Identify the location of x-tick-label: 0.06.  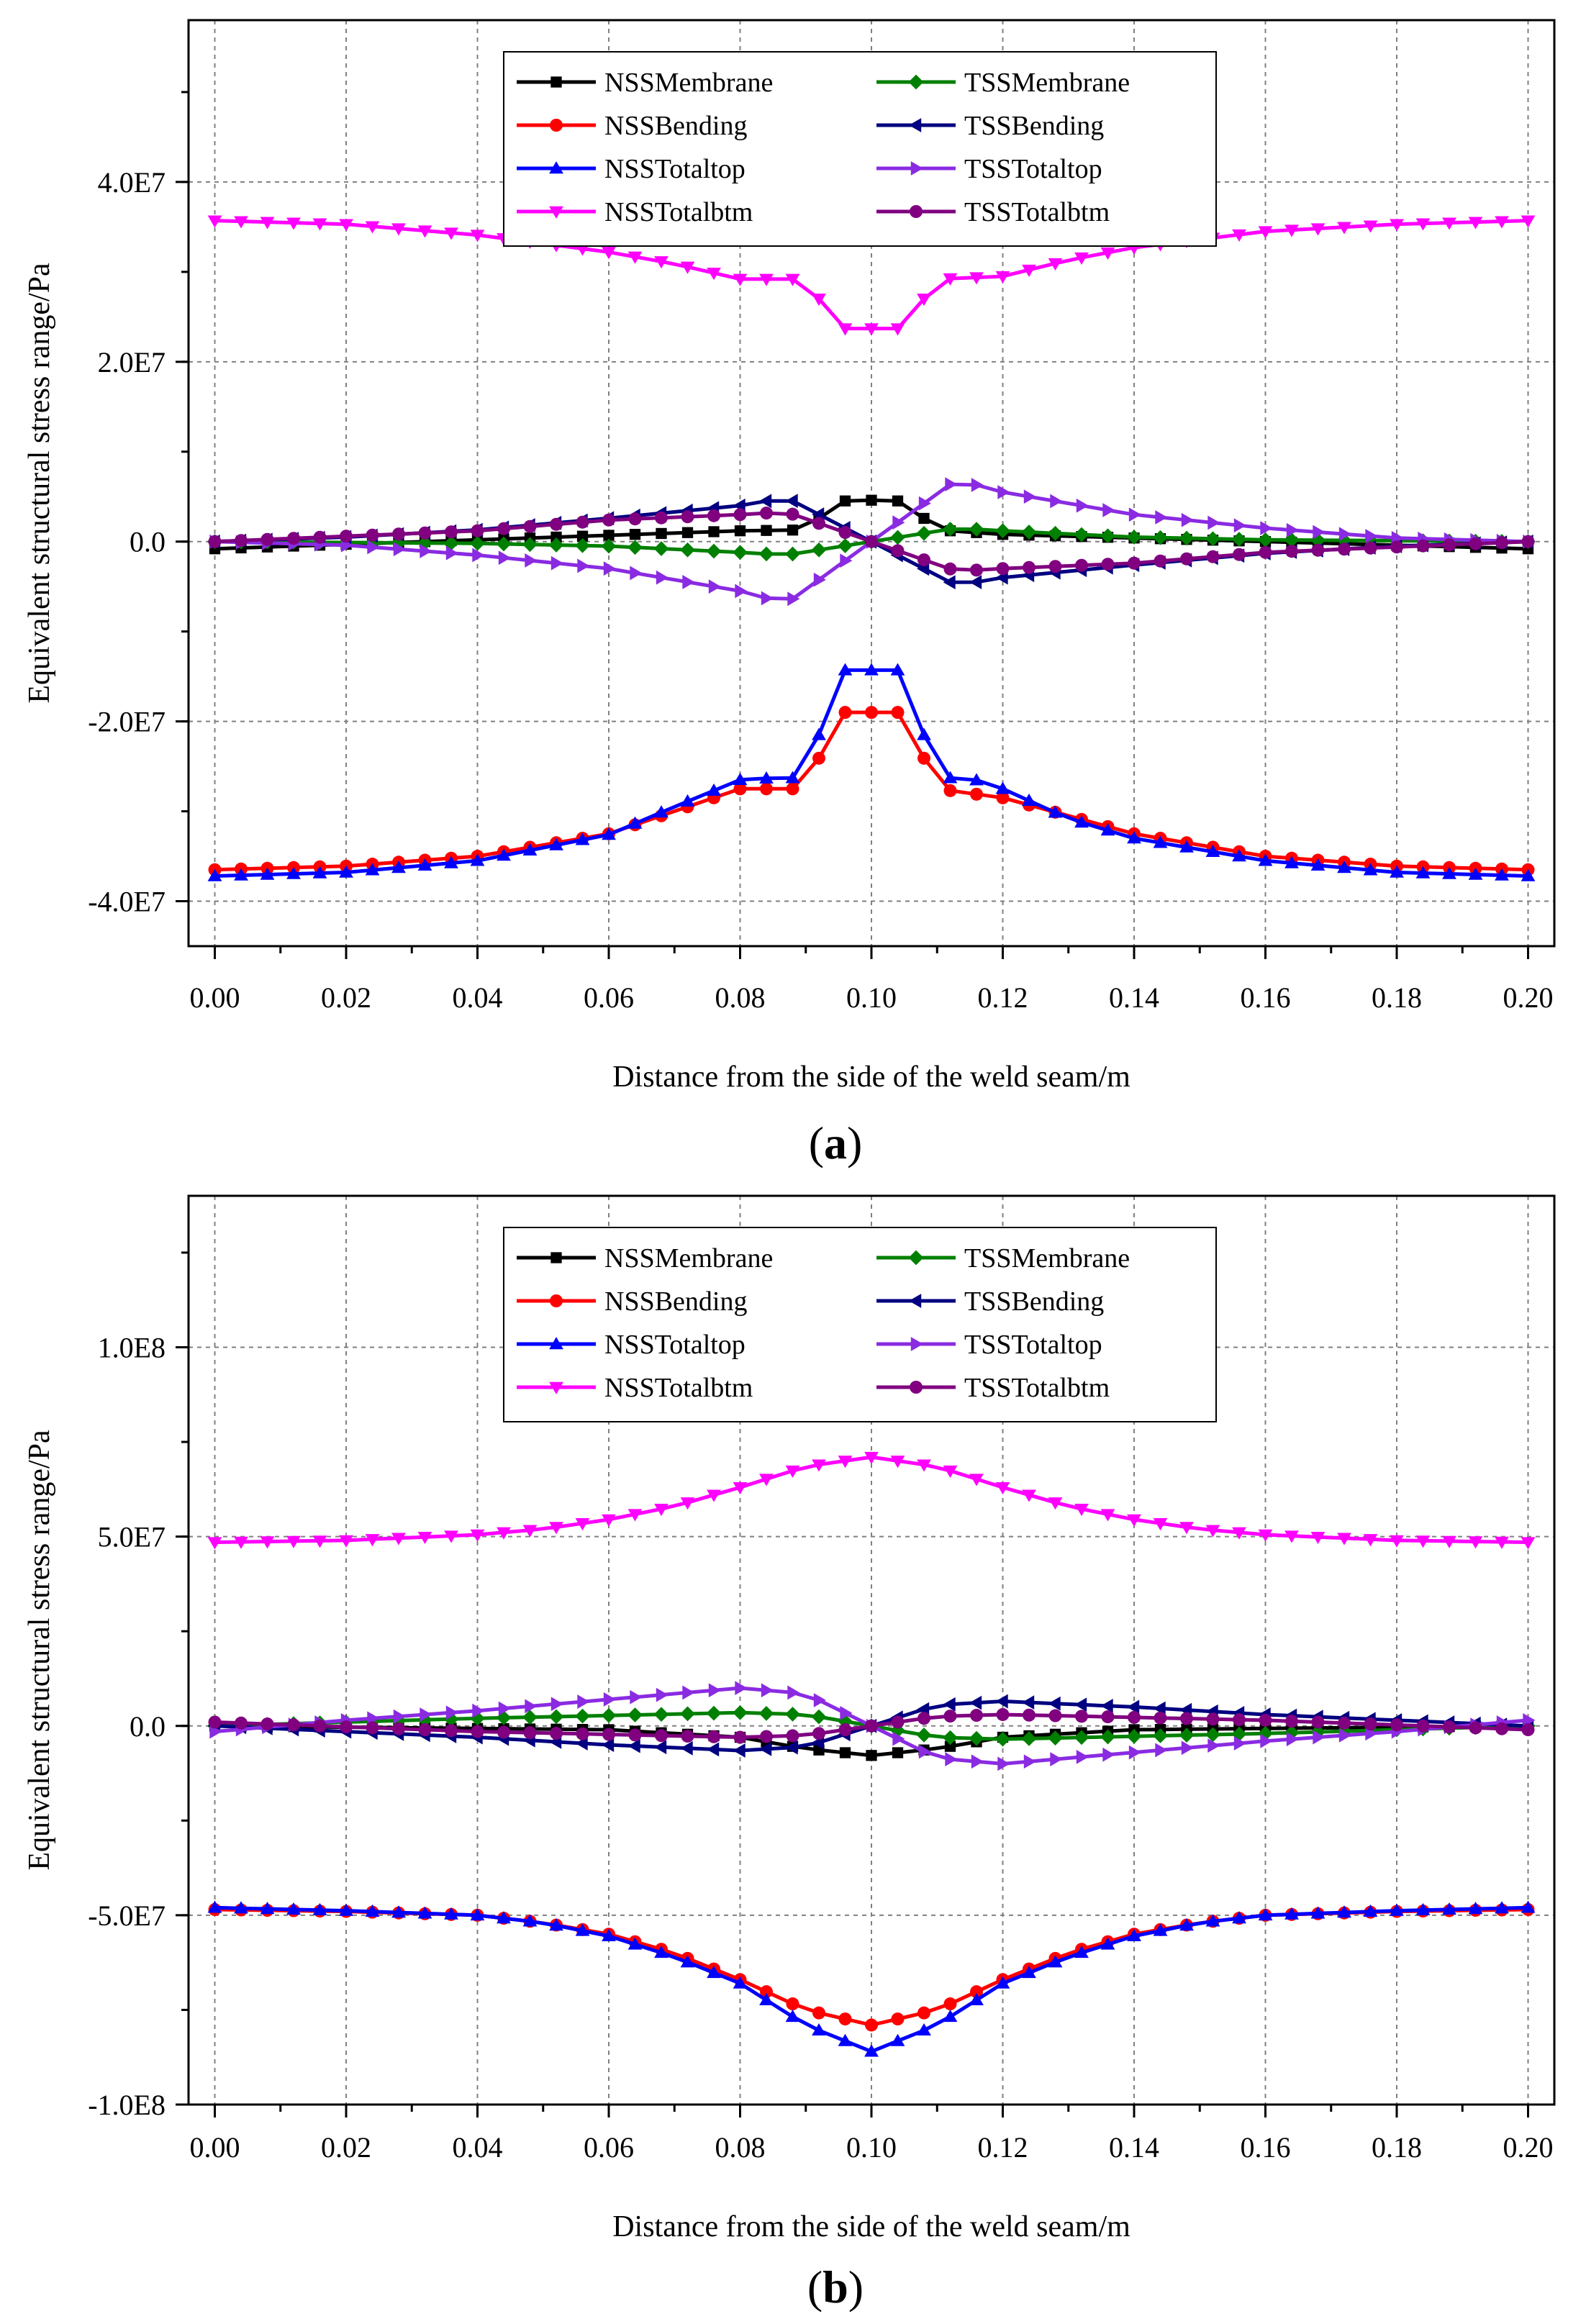
(609, 997).